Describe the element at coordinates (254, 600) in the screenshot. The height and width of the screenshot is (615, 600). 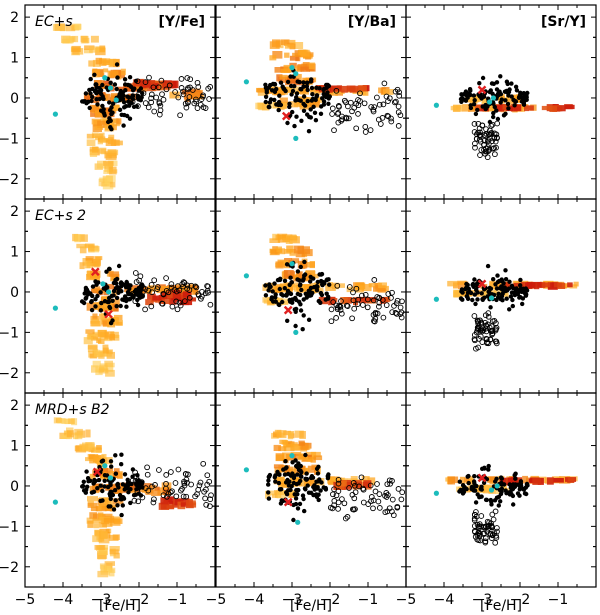
I see `x-tick-label: −4` at that location.